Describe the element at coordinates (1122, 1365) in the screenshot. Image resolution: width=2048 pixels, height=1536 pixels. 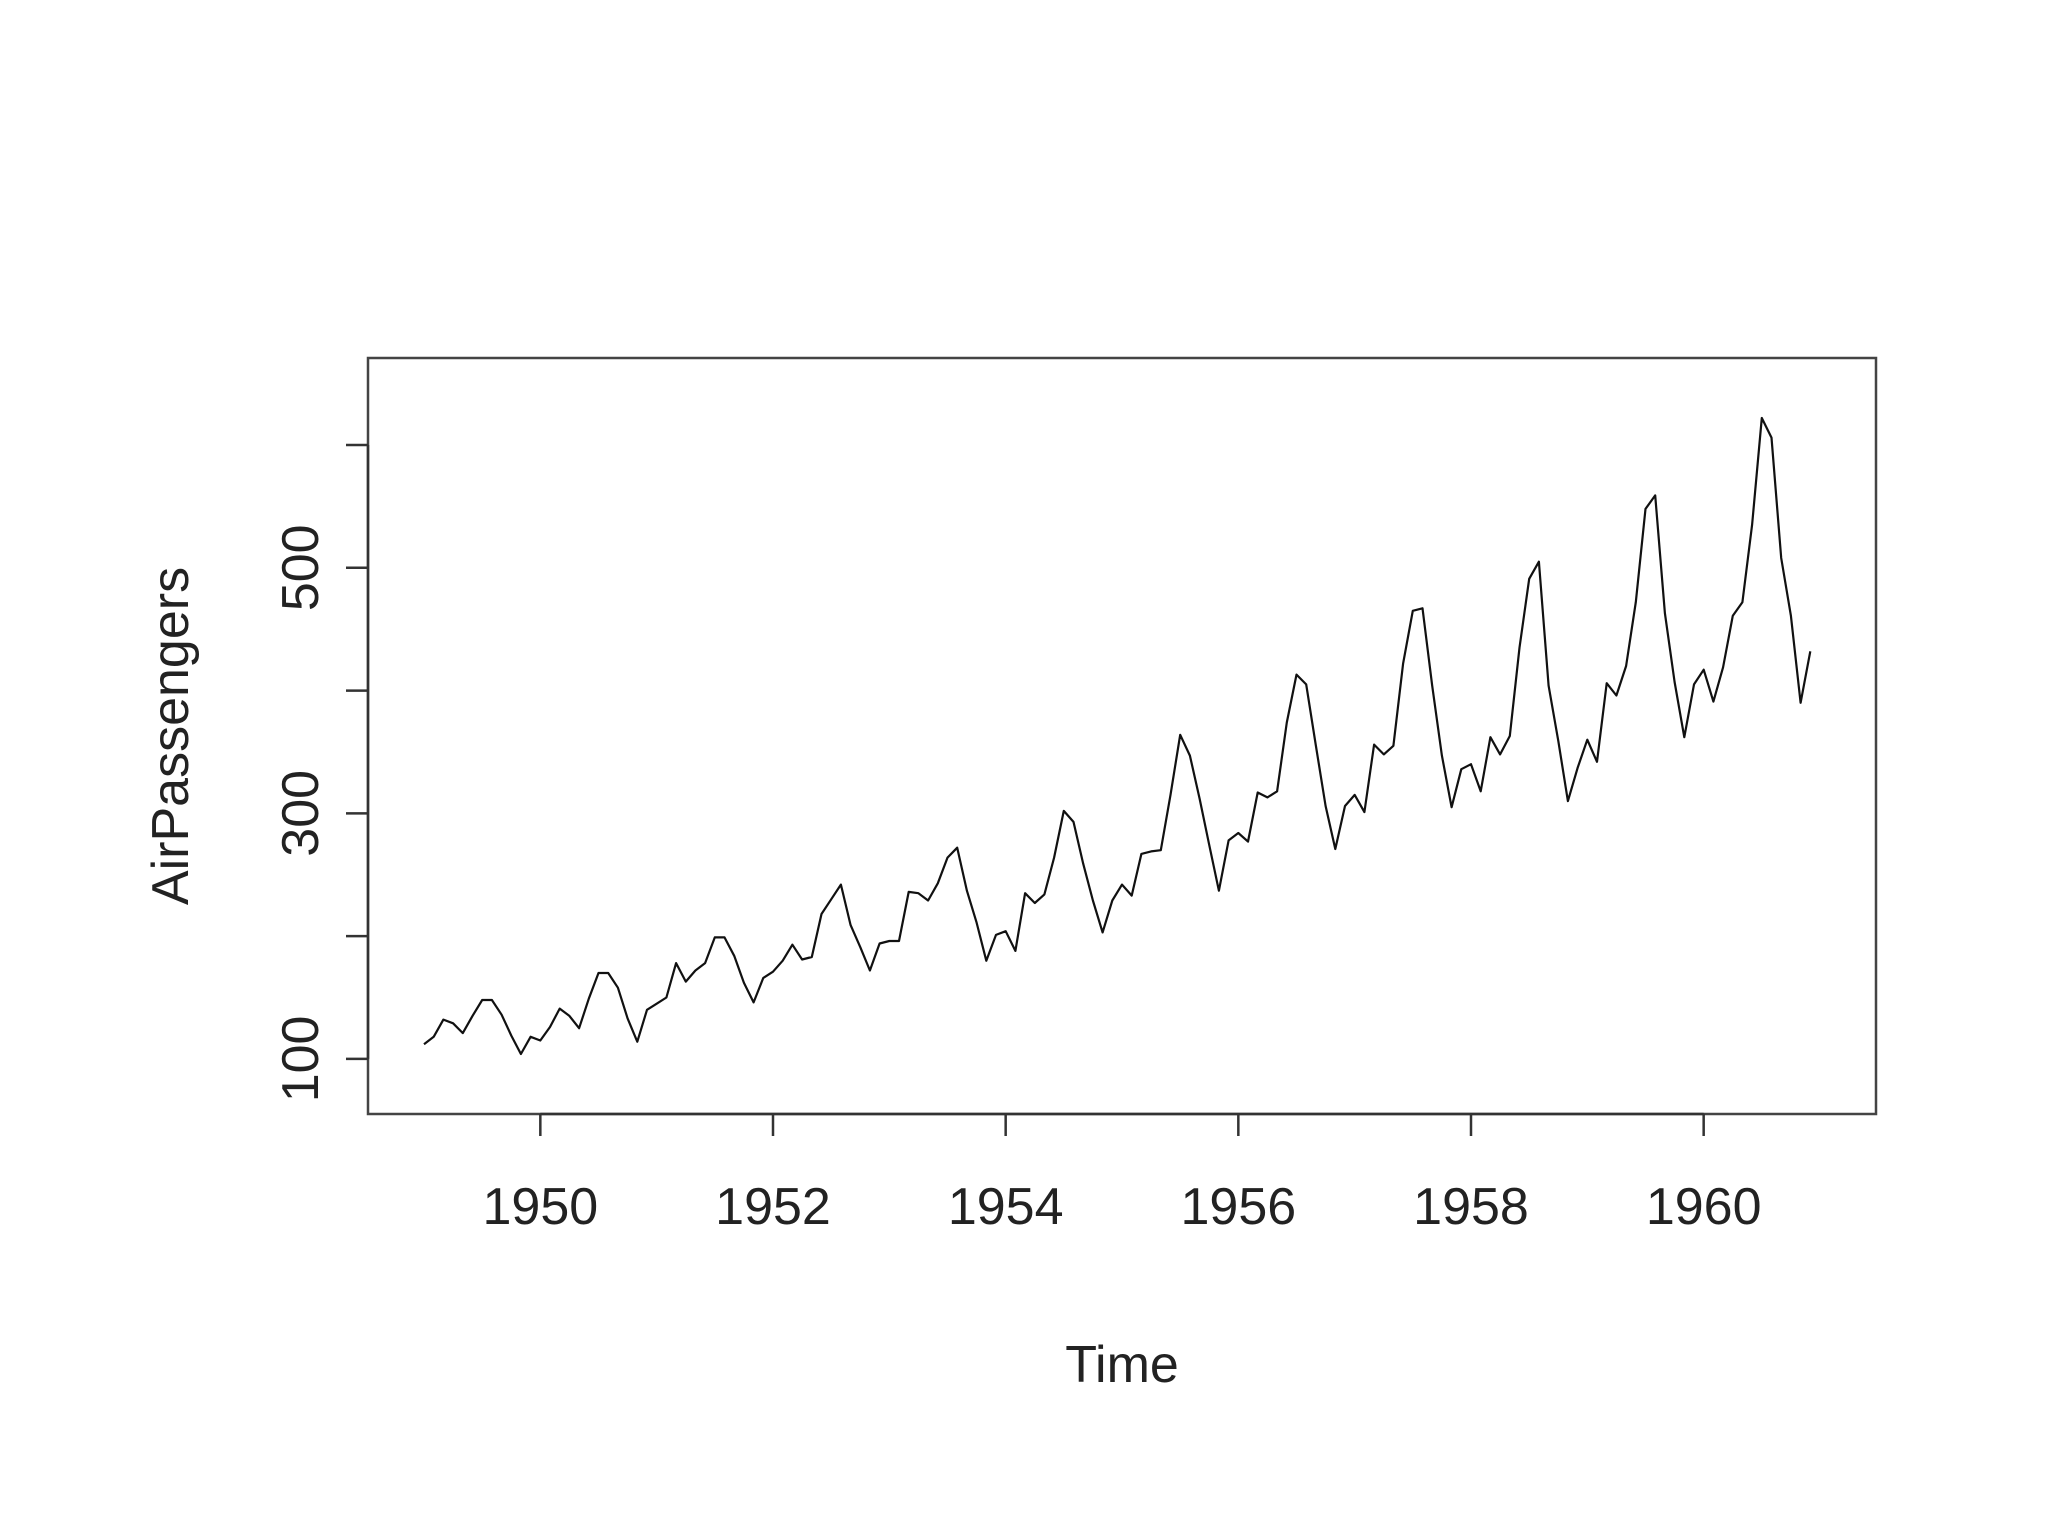
I see `x-axis-label: Time` at that location.